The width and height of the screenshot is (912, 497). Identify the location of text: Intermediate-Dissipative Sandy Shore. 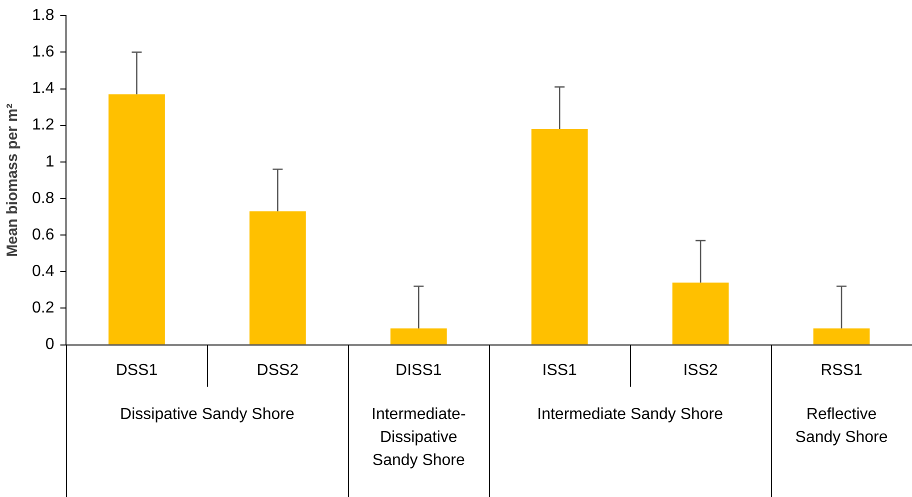
(419, 438).